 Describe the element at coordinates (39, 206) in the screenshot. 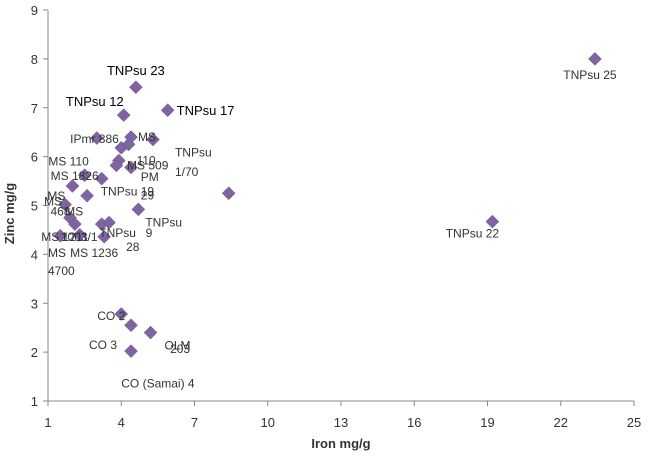

I see `y-axis-ticks: 1 2 3 4 5 6 7 8 9` at that location.